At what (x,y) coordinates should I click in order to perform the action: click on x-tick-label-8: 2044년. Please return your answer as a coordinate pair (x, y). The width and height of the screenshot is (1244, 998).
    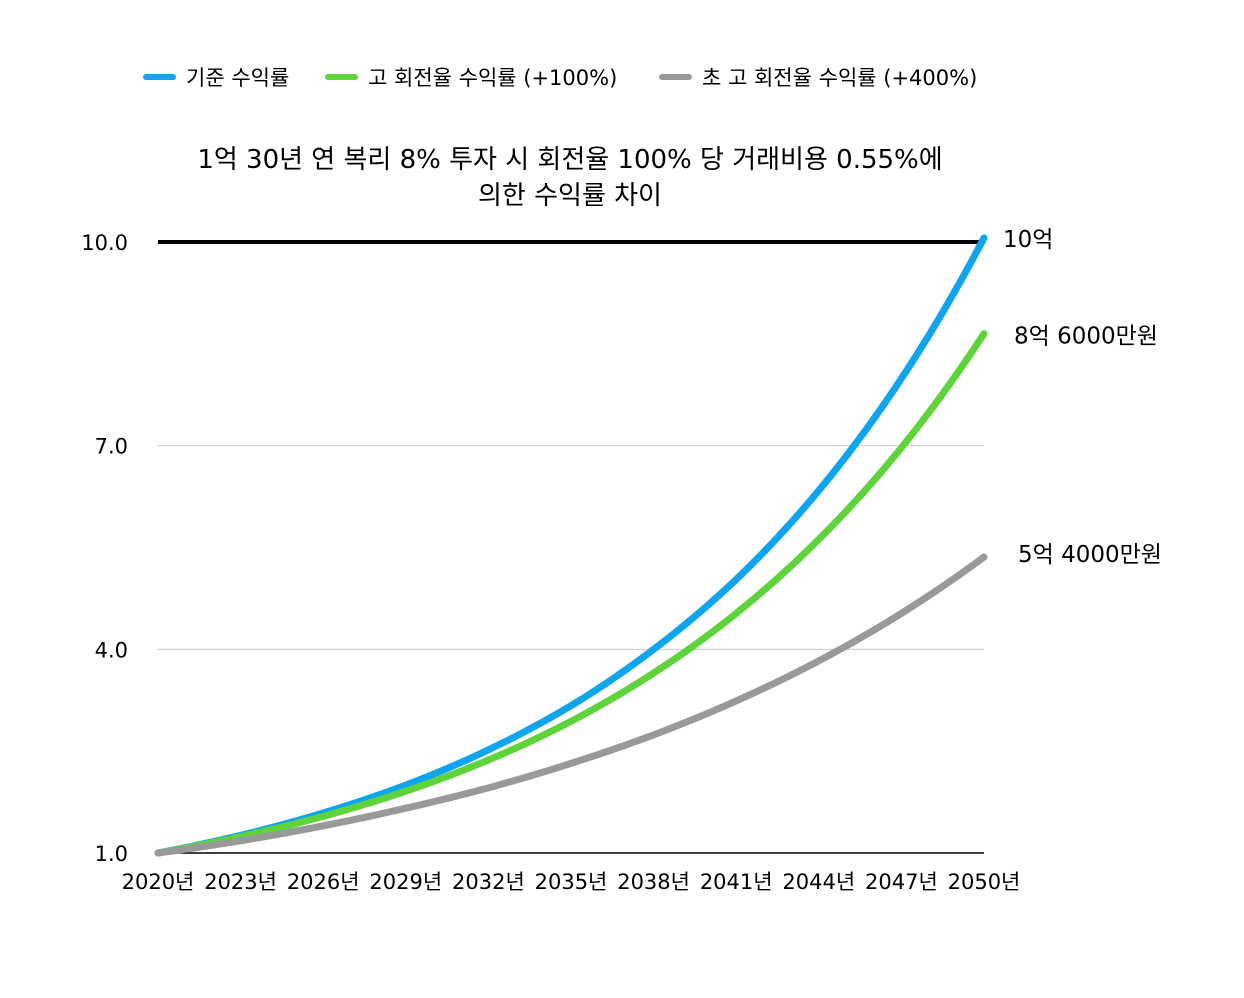
    Looking at the image, I should click on (818, 882).